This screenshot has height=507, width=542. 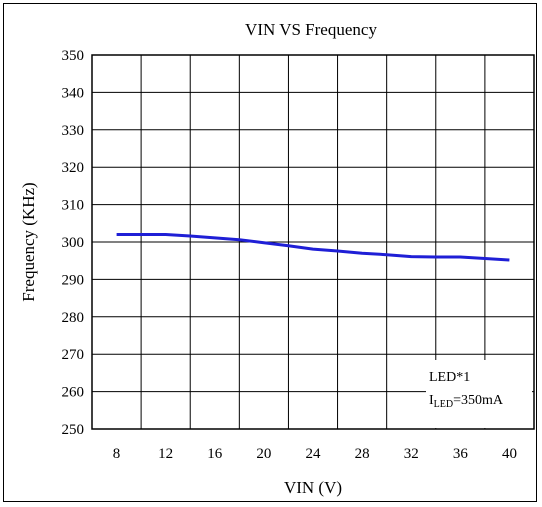 I want to click on annotation-box: LED*1 ILED=350mA, so click(x=479, y=394).